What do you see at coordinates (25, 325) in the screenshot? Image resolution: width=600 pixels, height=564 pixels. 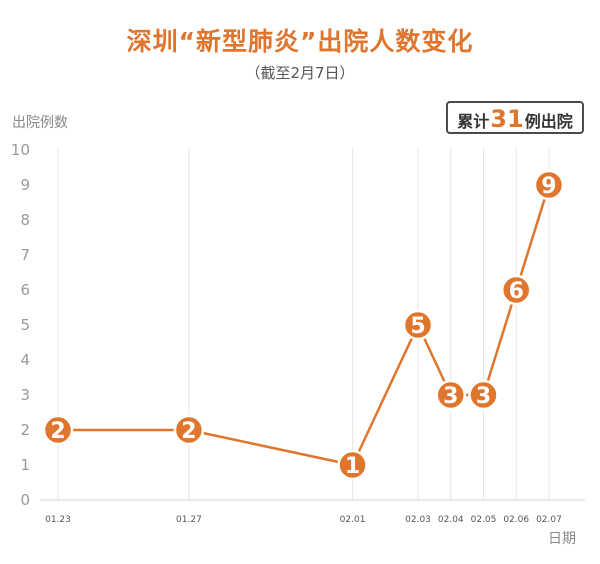 I see `y-tick-5: 5` at bounding box center [25, 325].